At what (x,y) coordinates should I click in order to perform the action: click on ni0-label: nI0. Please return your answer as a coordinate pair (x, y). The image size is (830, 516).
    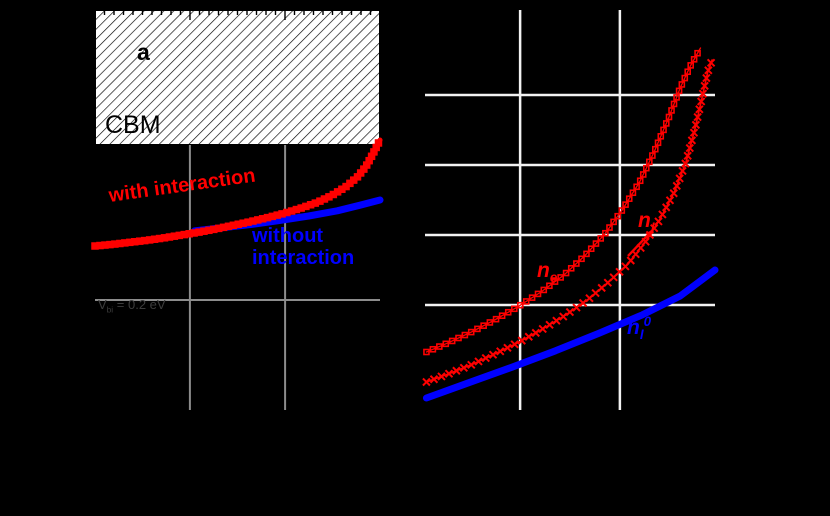
    Looking at the image, I should click on (639, 328).